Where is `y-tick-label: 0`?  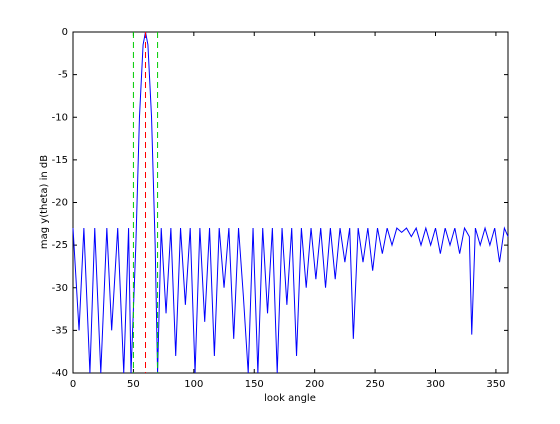 y-tick-label: 0 is located at coordinates (65, 32).